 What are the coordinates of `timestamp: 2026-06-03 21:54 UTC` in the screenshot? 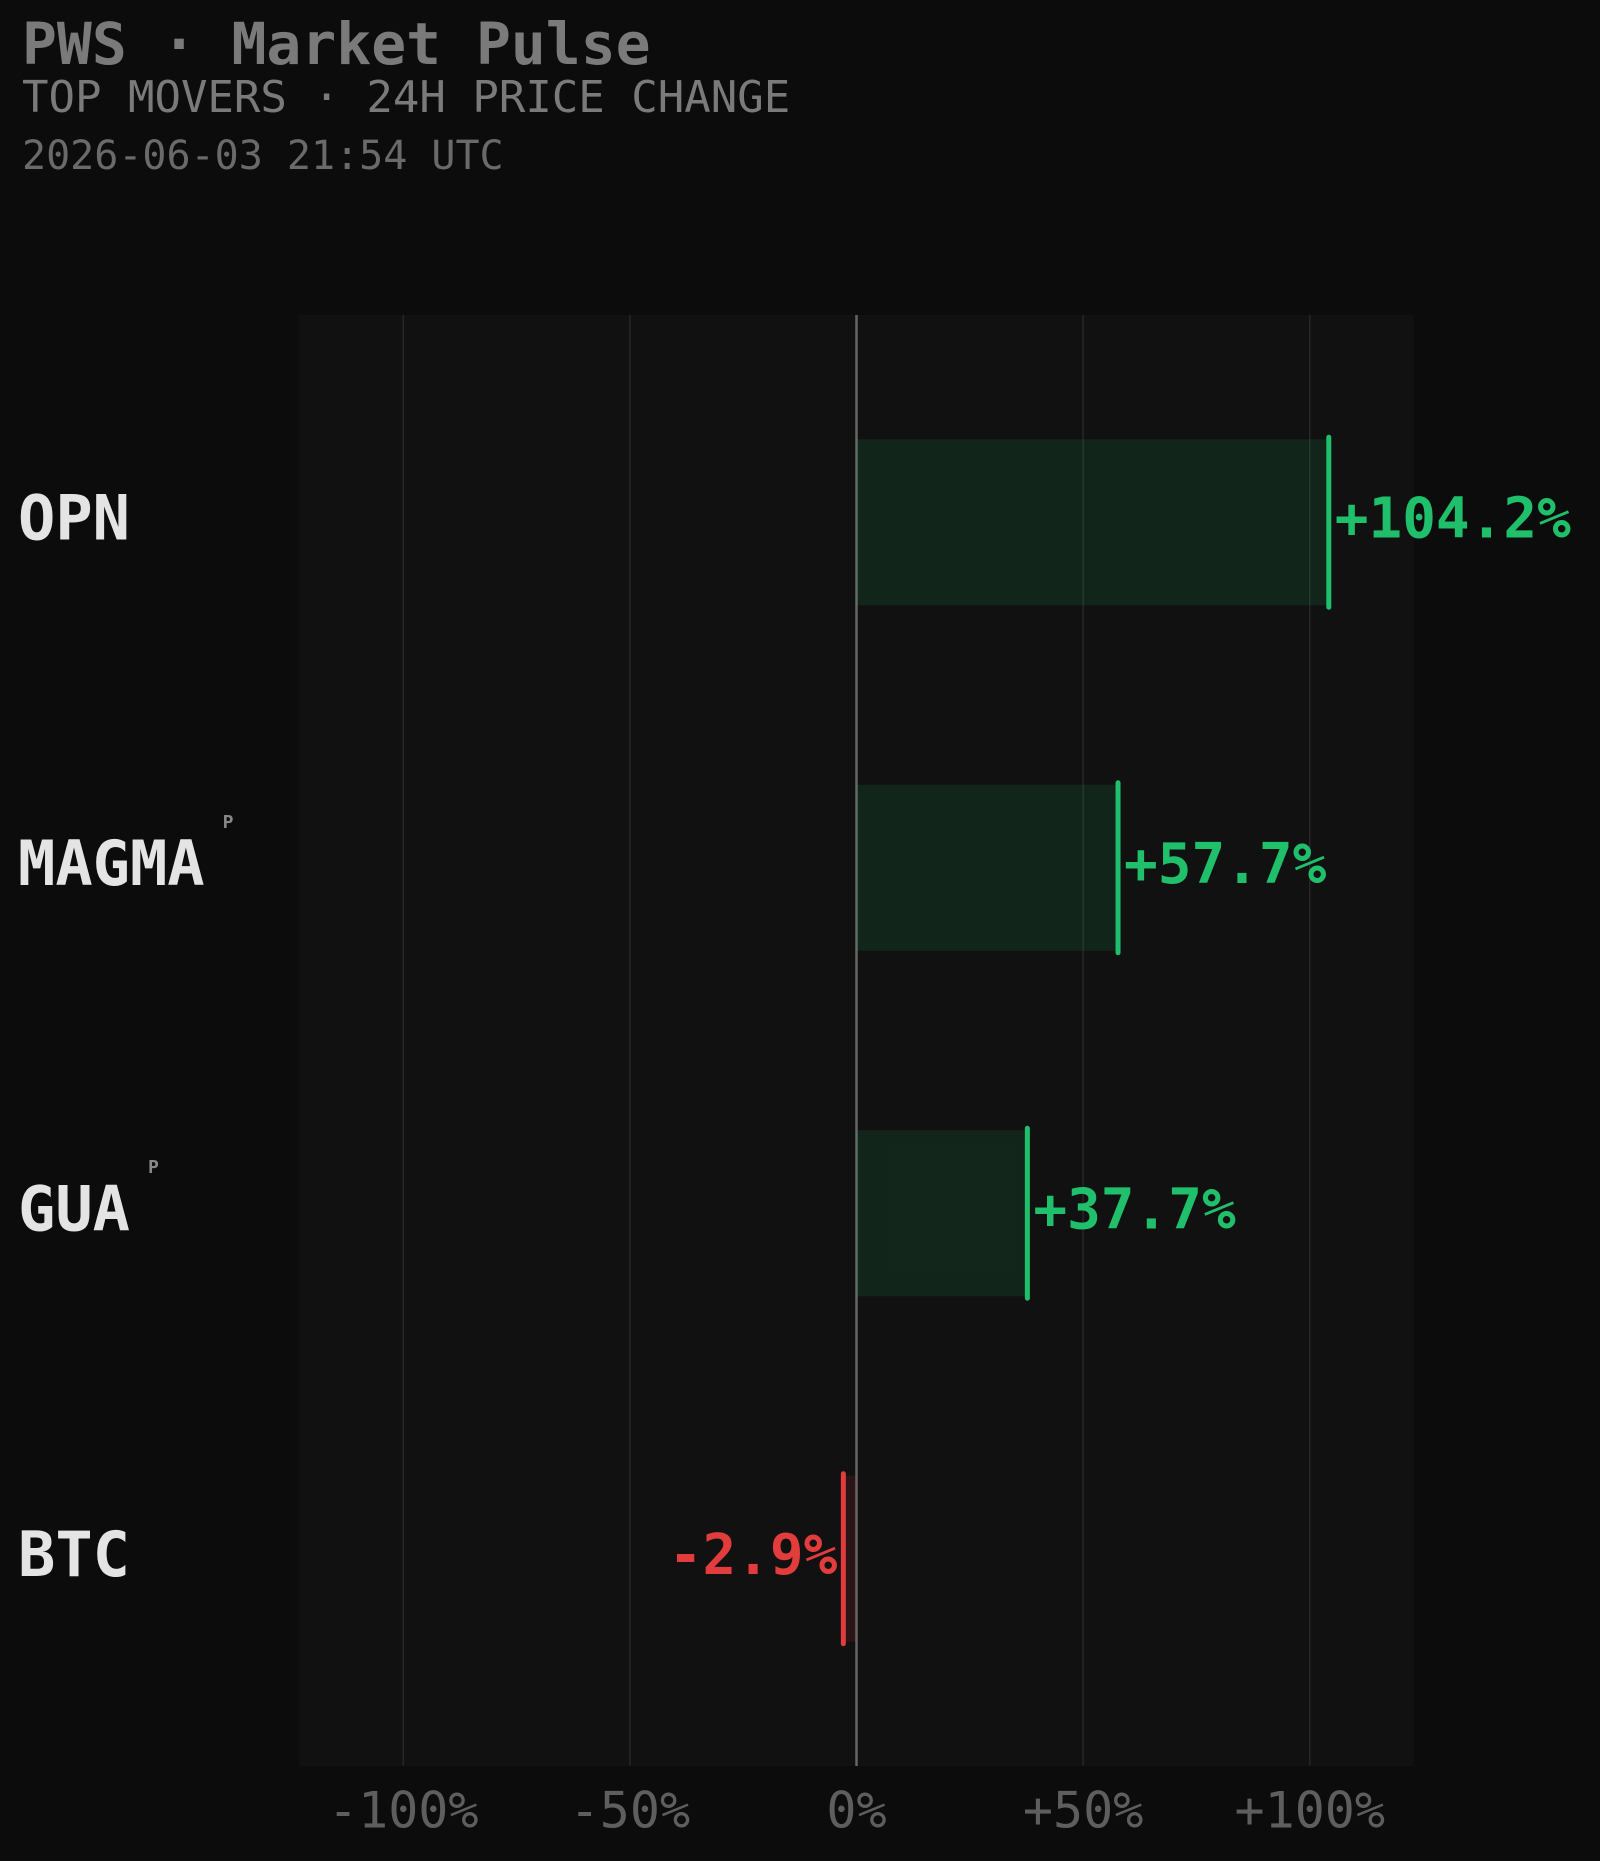 It's located at (263, 156).